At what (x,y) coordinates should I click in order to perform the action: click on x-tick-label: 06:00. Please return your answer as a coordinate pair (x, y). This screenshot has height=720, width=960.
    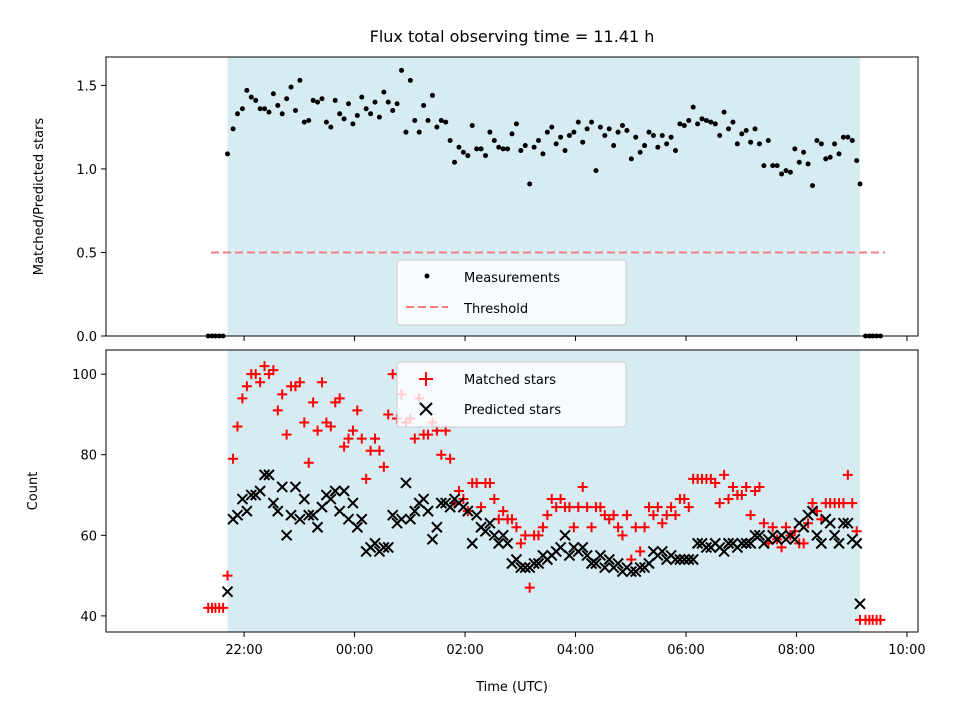
    Looking at the image, I should click on (685, 650).